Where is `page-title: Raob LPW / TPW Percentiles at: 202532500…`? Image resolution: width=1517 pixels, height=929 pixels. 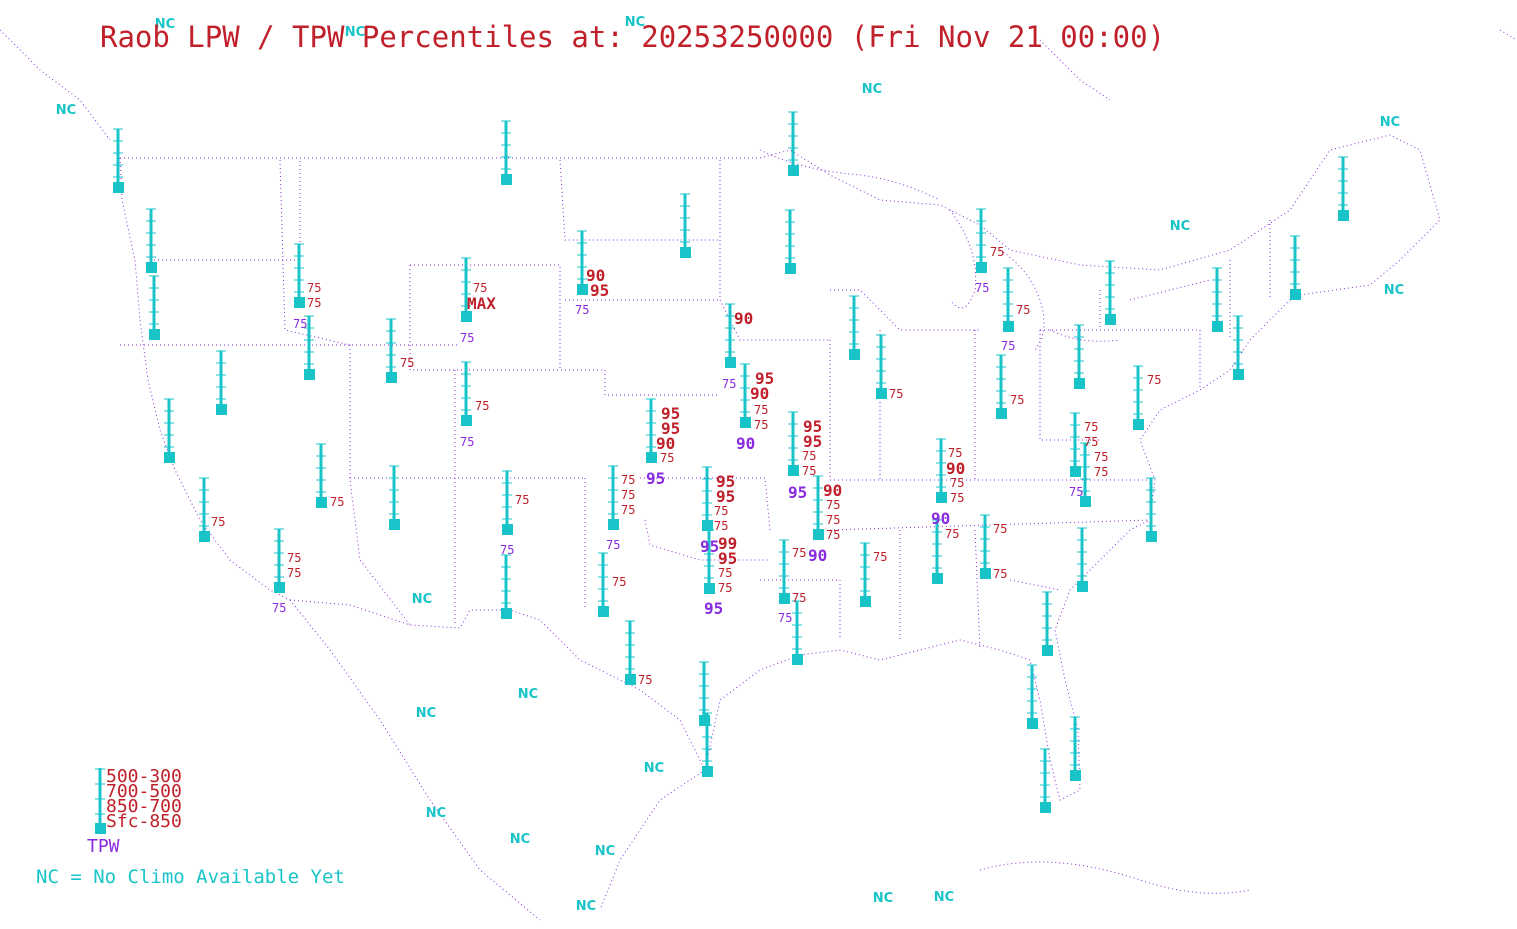 page-title: Raob LPW / TPW Percentiles at: 202532500… is located at coordinates (633, 37).